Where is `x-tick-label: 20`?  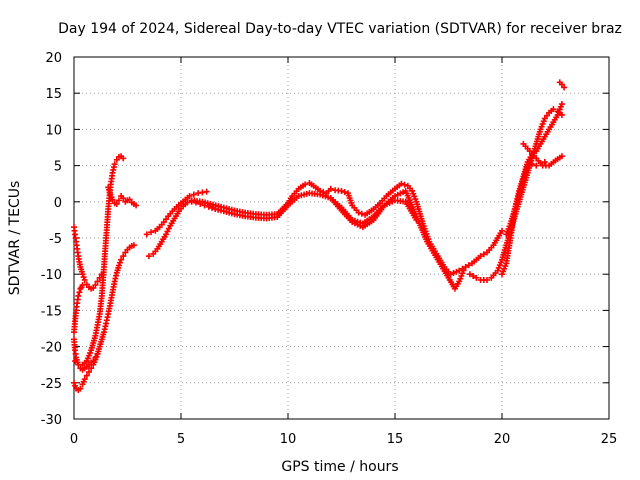 x-tick-label: 20 is located at coordinates (502, 439).